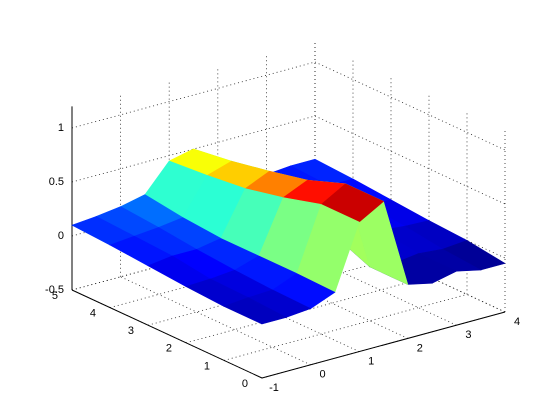  I want to click on x-tick-label: -1, so click(274, 388).